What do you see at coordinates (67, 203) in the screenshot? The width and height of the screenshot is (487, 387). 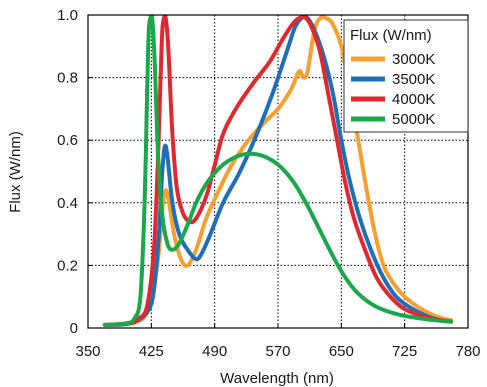 I see `y-tick-label: 0.4` at bounding box center [67, 203].